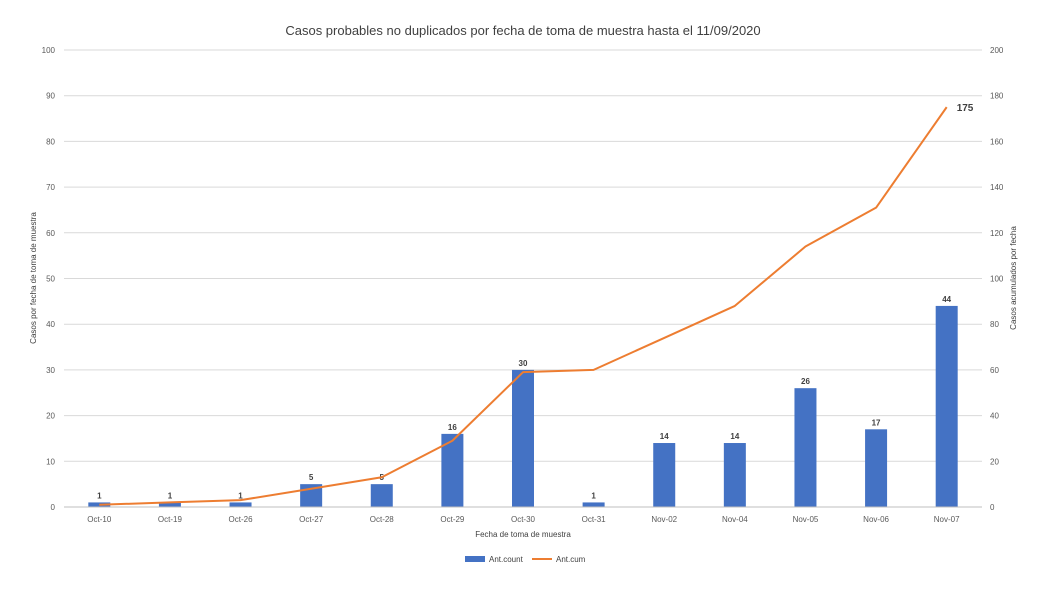 This screenshot has height=601, width=1046. I want to click on x-tick-label: Oct-29, so click(452, 519).